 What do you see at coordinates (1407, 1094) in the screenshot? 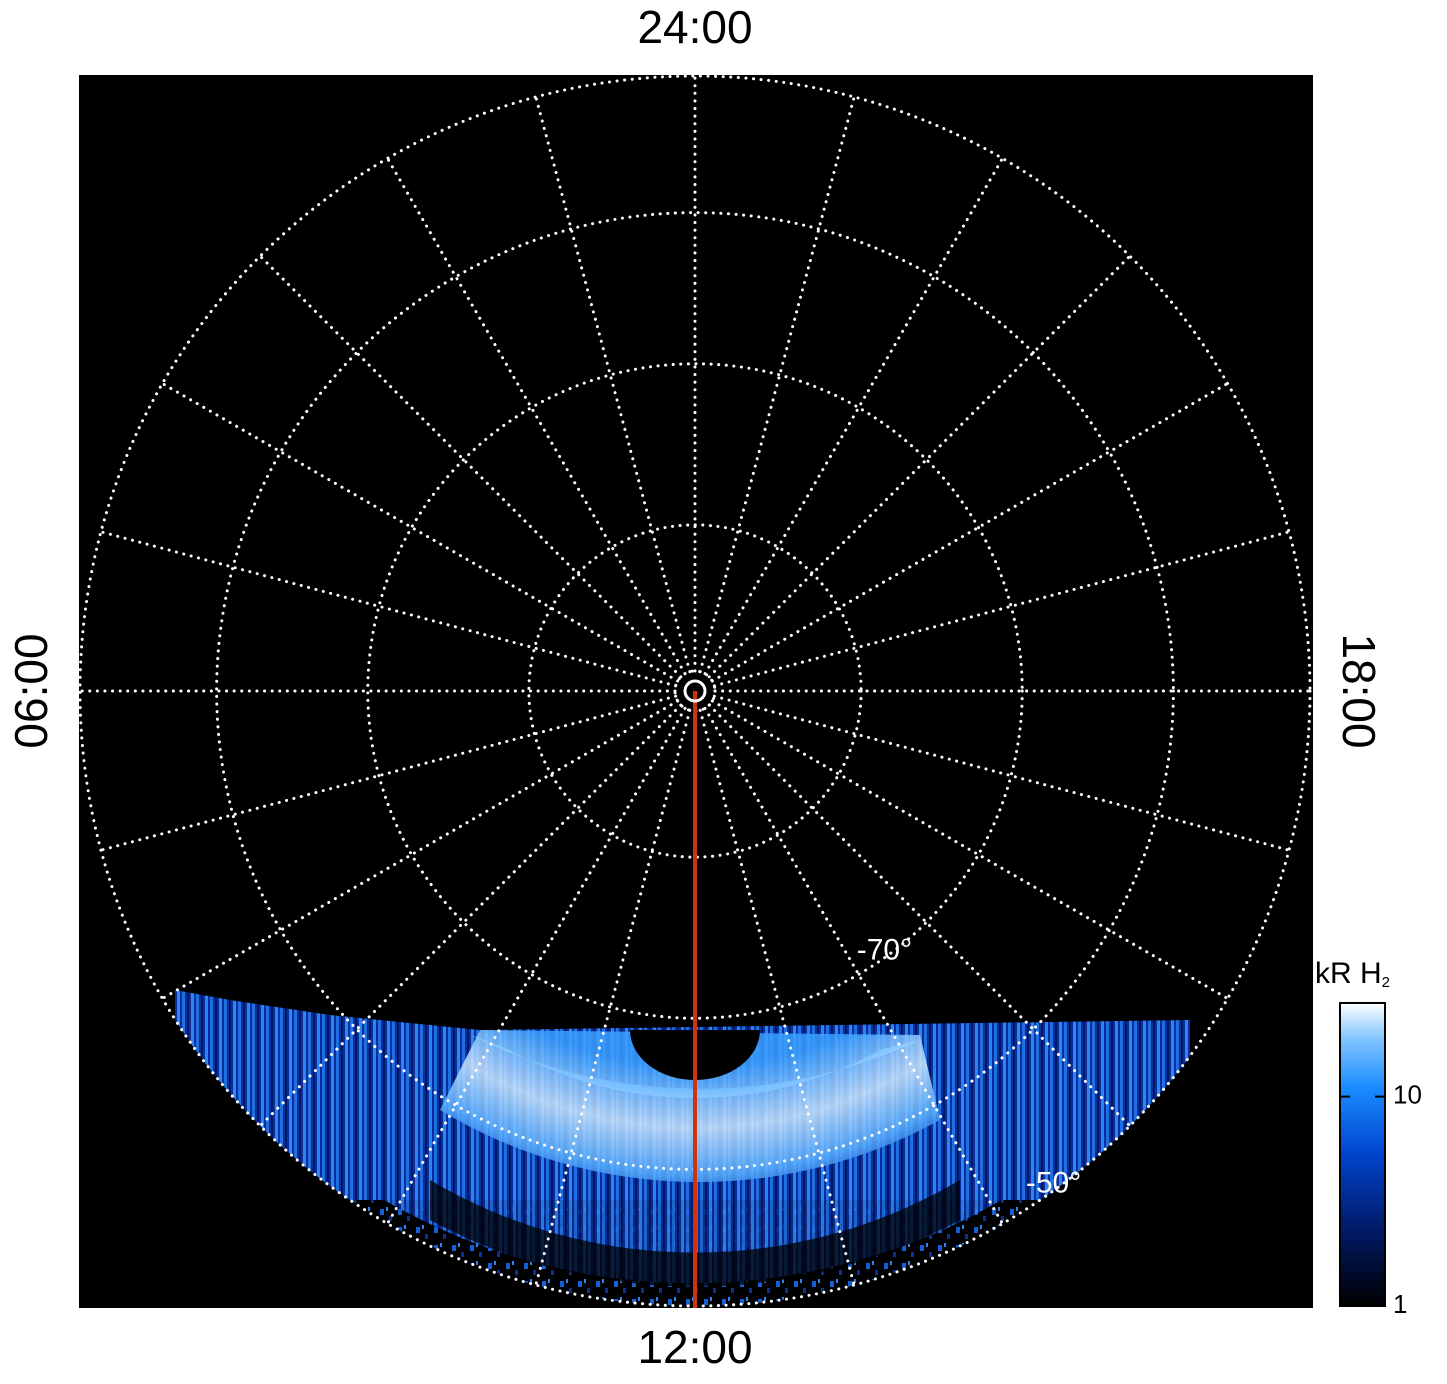
I see `colorbar-tick-label: 10` at bounding box center [1407, 1094].